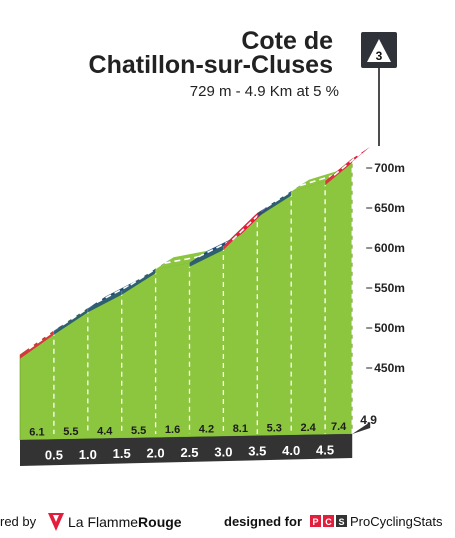 Image resolution: width=455 pixels, height=538 pixels. What do you see at coordinates (379, 56) in the screenshot?
I see `category-number: 3` at bounding box center [379, 56].